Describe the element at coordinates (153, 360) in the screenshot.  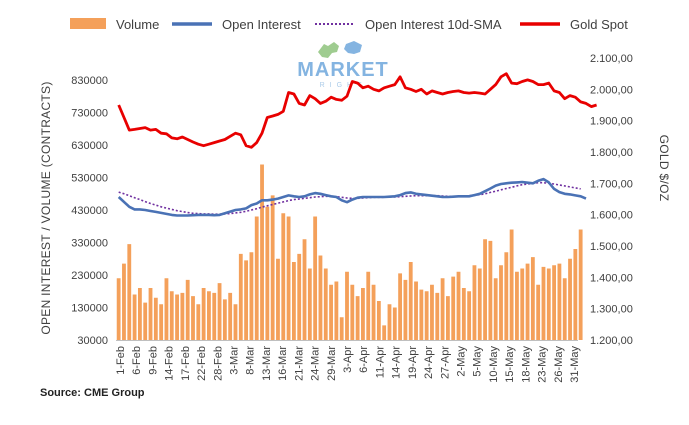
I see `x-tick-label: 9-Feb` at that location.